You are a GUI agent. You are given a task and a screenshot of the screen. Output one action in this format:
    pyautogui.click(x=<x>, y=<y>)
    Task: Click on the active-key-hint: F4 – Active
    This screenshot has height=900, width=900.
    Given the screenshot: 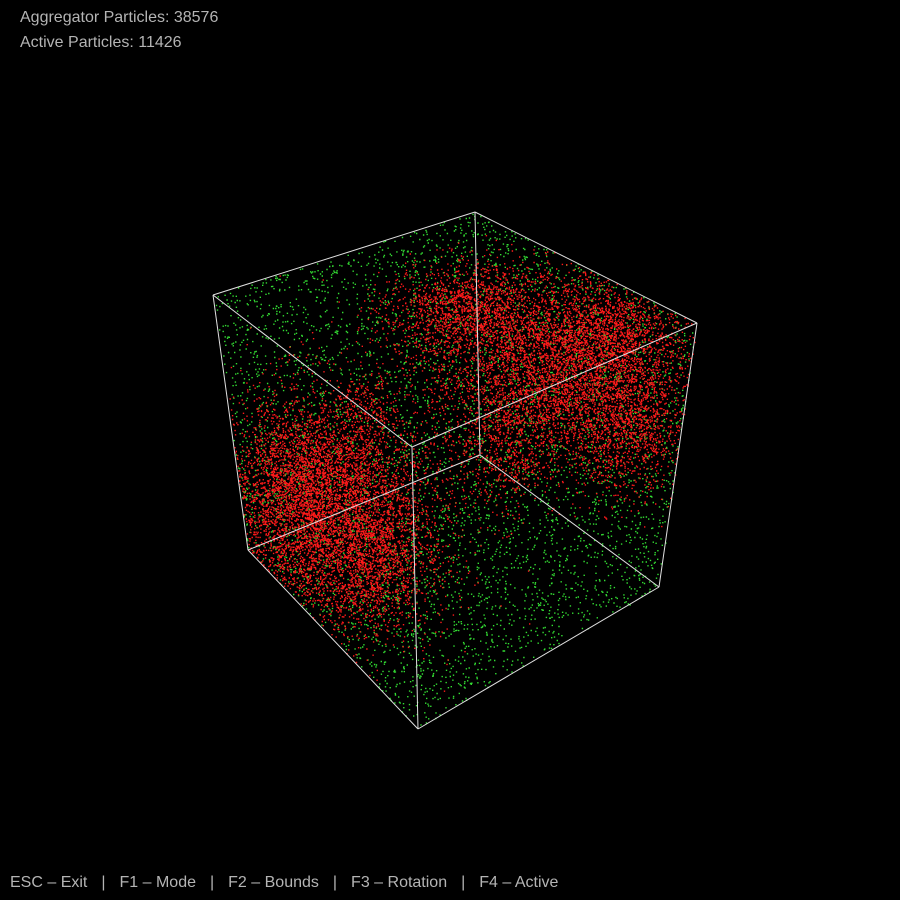 What is the action you would take?
    pyautogui.click(x=519, y=882)
    